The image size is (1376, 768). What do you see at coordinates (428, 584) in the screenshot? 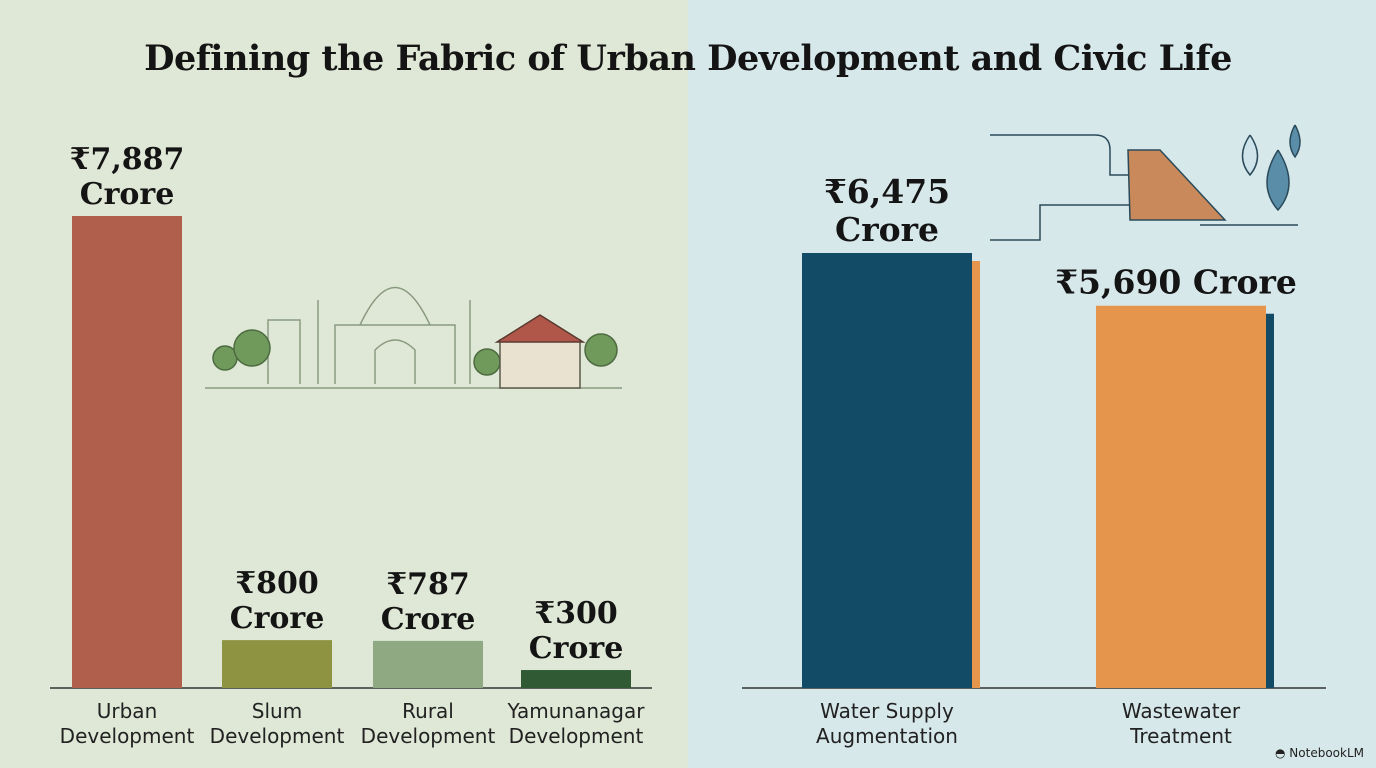
I see `data-label: ₹787` at bounding box center [428, 584].